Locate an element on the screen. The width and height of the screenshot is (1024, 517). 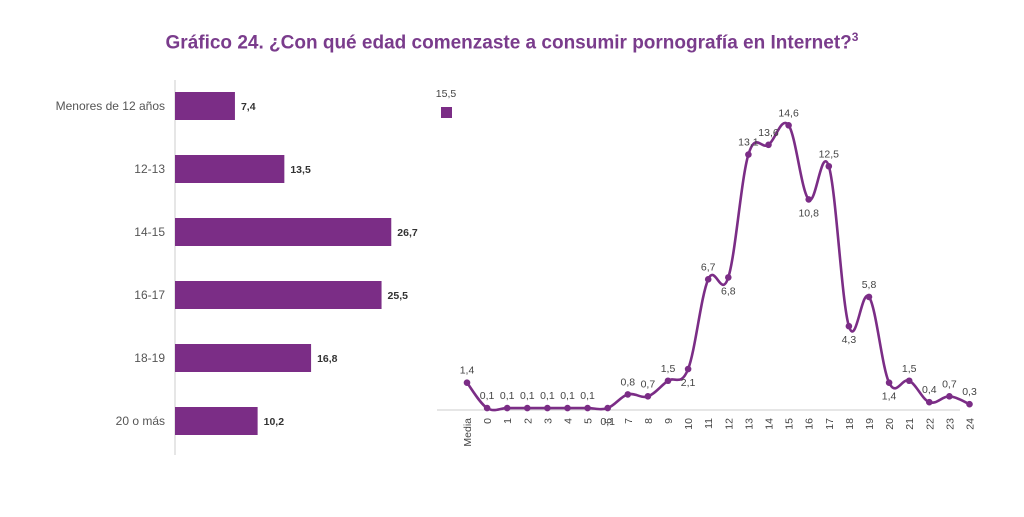
point-value-label: 2,1 is located at coordinates (688, 383).